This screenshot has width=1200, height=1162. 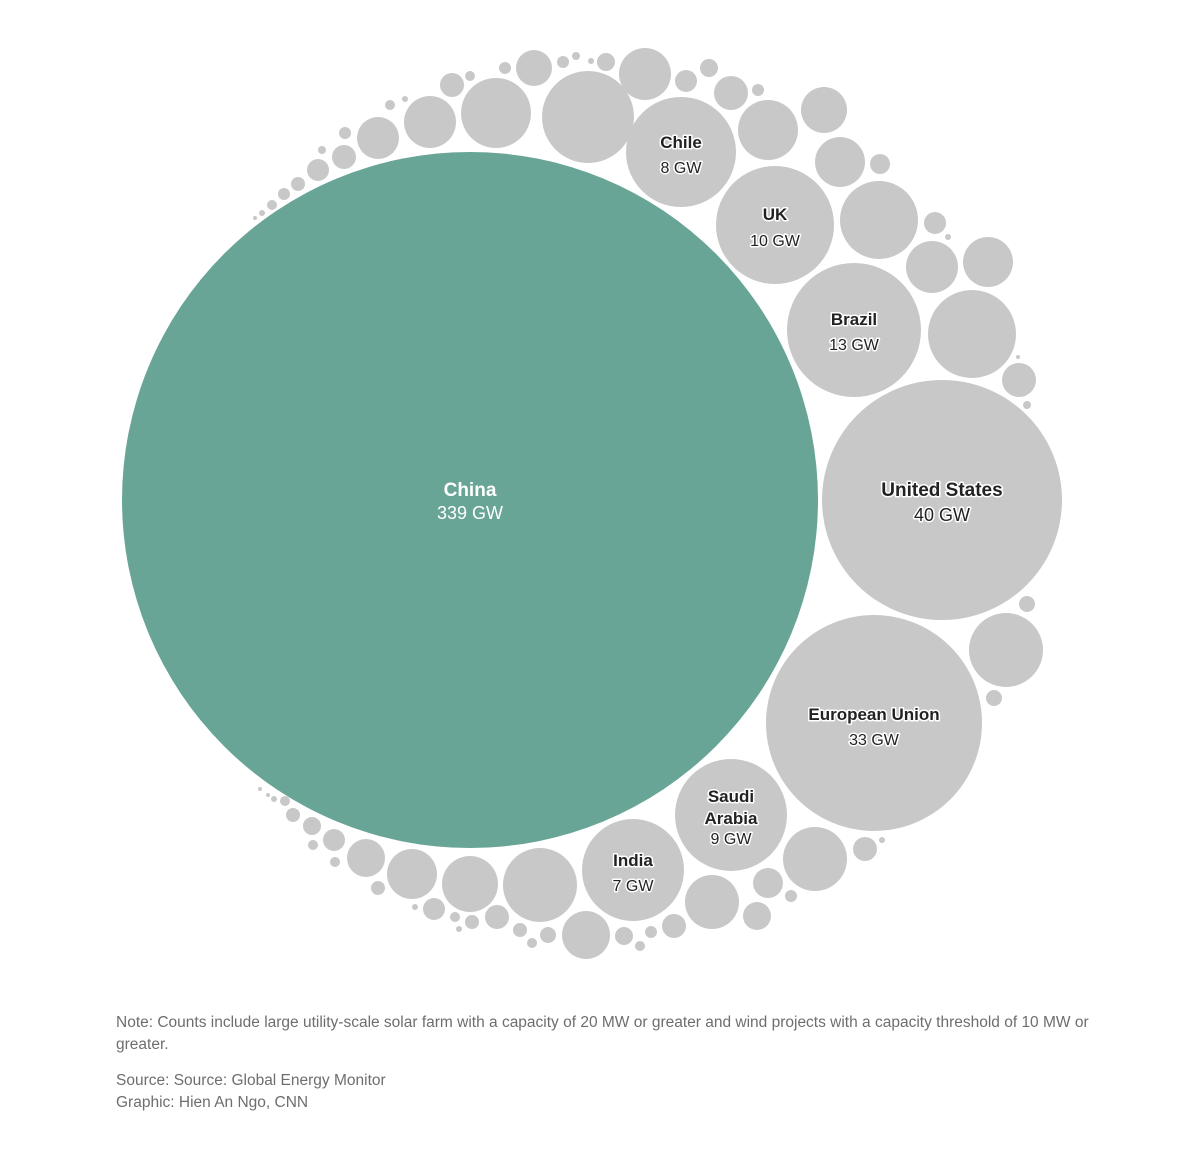 I want to click on bubble-uk, so click(x=775, y=225).